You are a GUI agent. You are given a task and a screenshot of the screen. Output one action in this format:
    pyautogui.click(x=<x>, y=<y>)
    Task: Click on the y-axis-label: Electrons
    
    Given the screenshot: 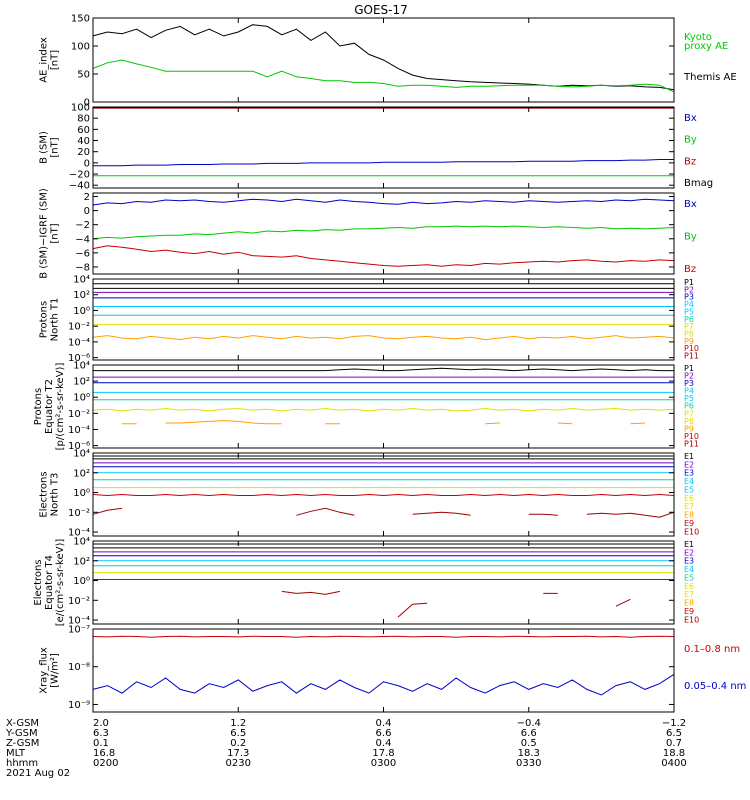 What is the action you would take?
    pyautogui.click(x=38, y=582)
    